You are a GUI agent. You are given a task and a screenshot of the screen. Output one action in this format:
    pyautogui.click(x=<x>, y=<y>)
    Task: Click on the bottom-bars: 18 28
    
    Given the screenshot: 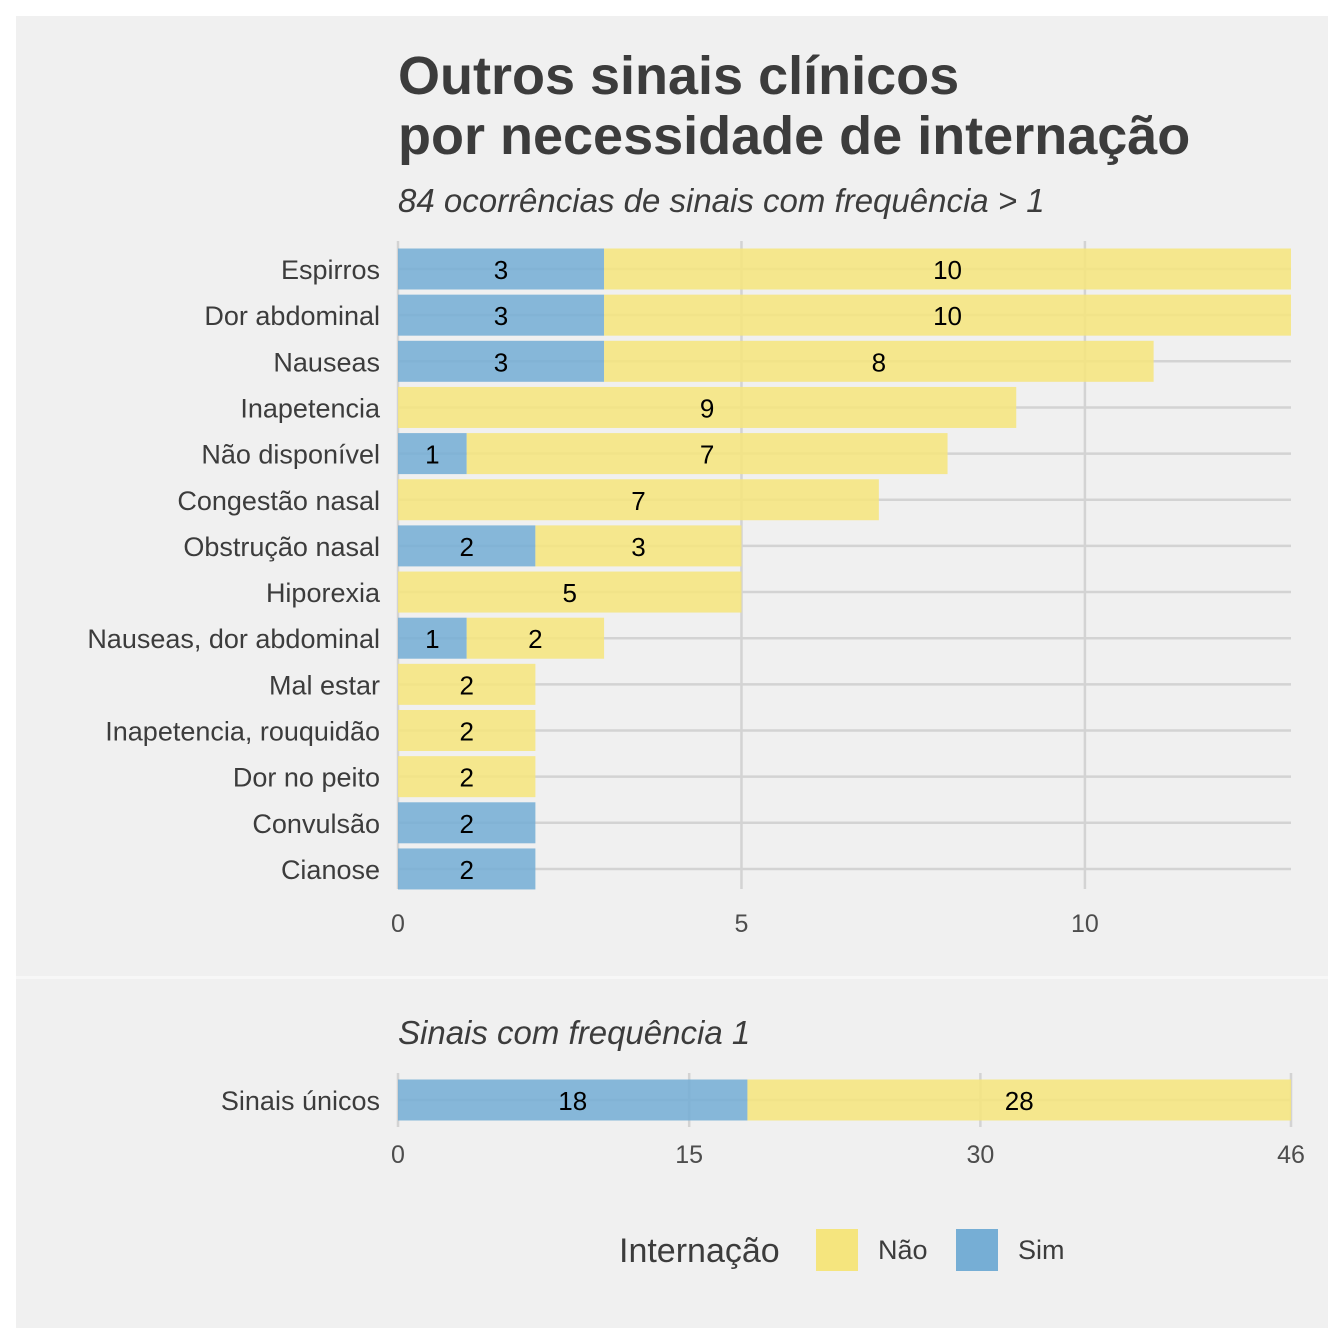 What is the action you would take?
    pyautogui.click(x=844, y=1100)
    